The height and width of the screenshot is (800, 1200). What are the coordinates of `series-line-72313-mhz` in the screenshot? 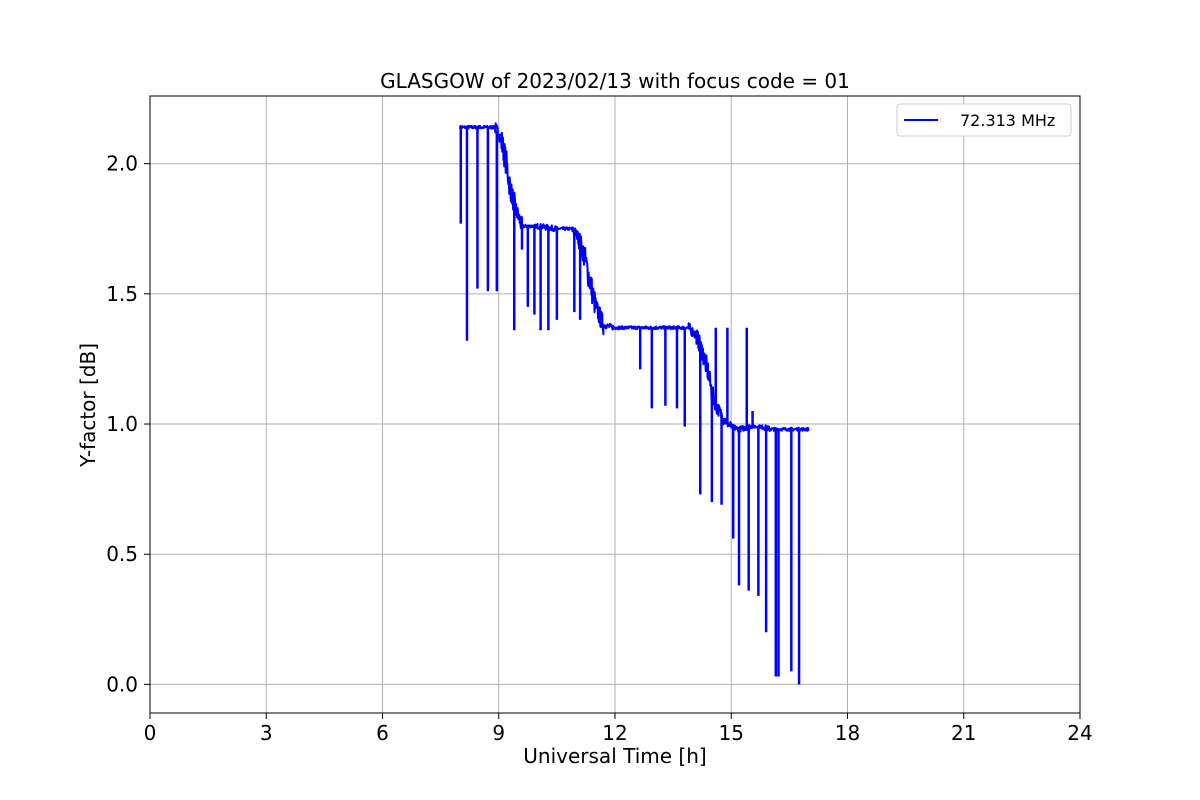 It's located at (634, 277).